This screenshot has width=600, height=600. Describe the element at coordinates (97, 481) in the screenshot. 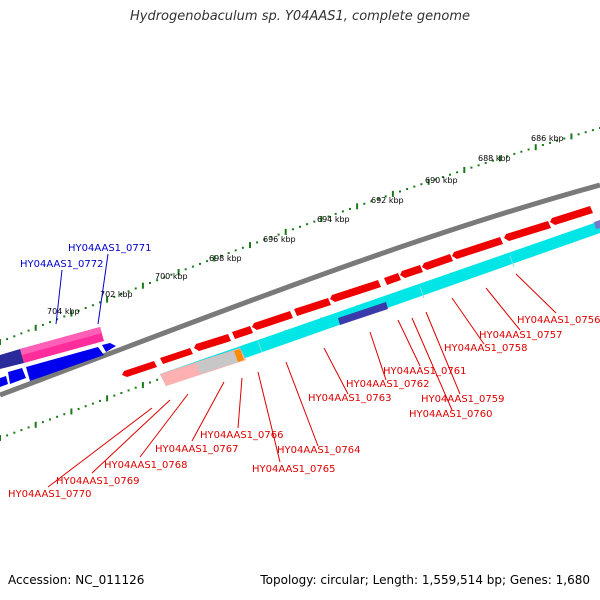

I see `label-hy04aas1-0769: HY04AAS1_0769` at that location.